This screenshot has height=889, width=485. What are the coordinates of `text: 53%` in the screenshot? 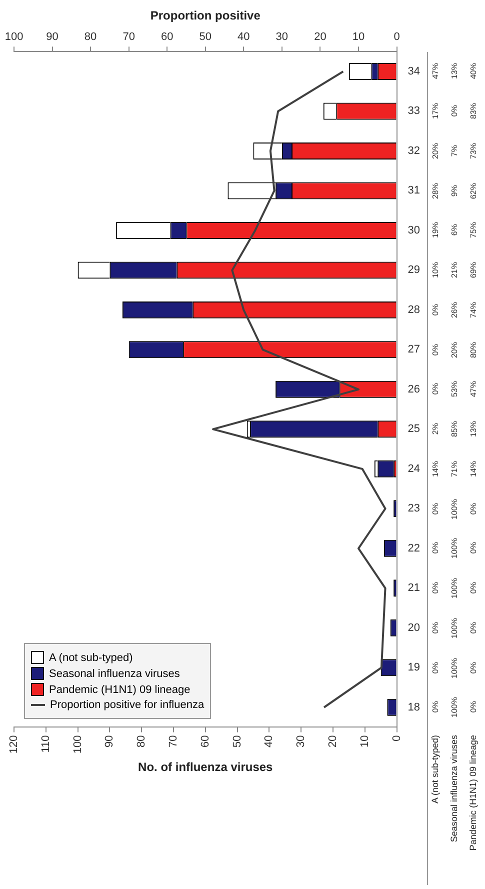 It's located at (454, 389).